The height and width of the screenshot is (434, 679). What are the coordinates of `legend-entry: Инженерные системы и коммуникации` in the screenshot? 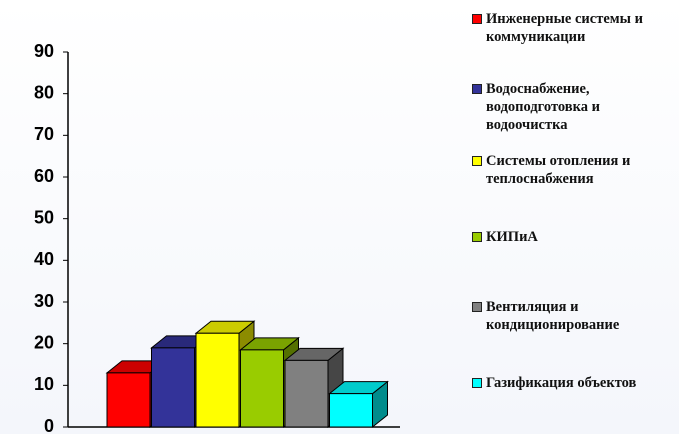 It's located at (572, 28).